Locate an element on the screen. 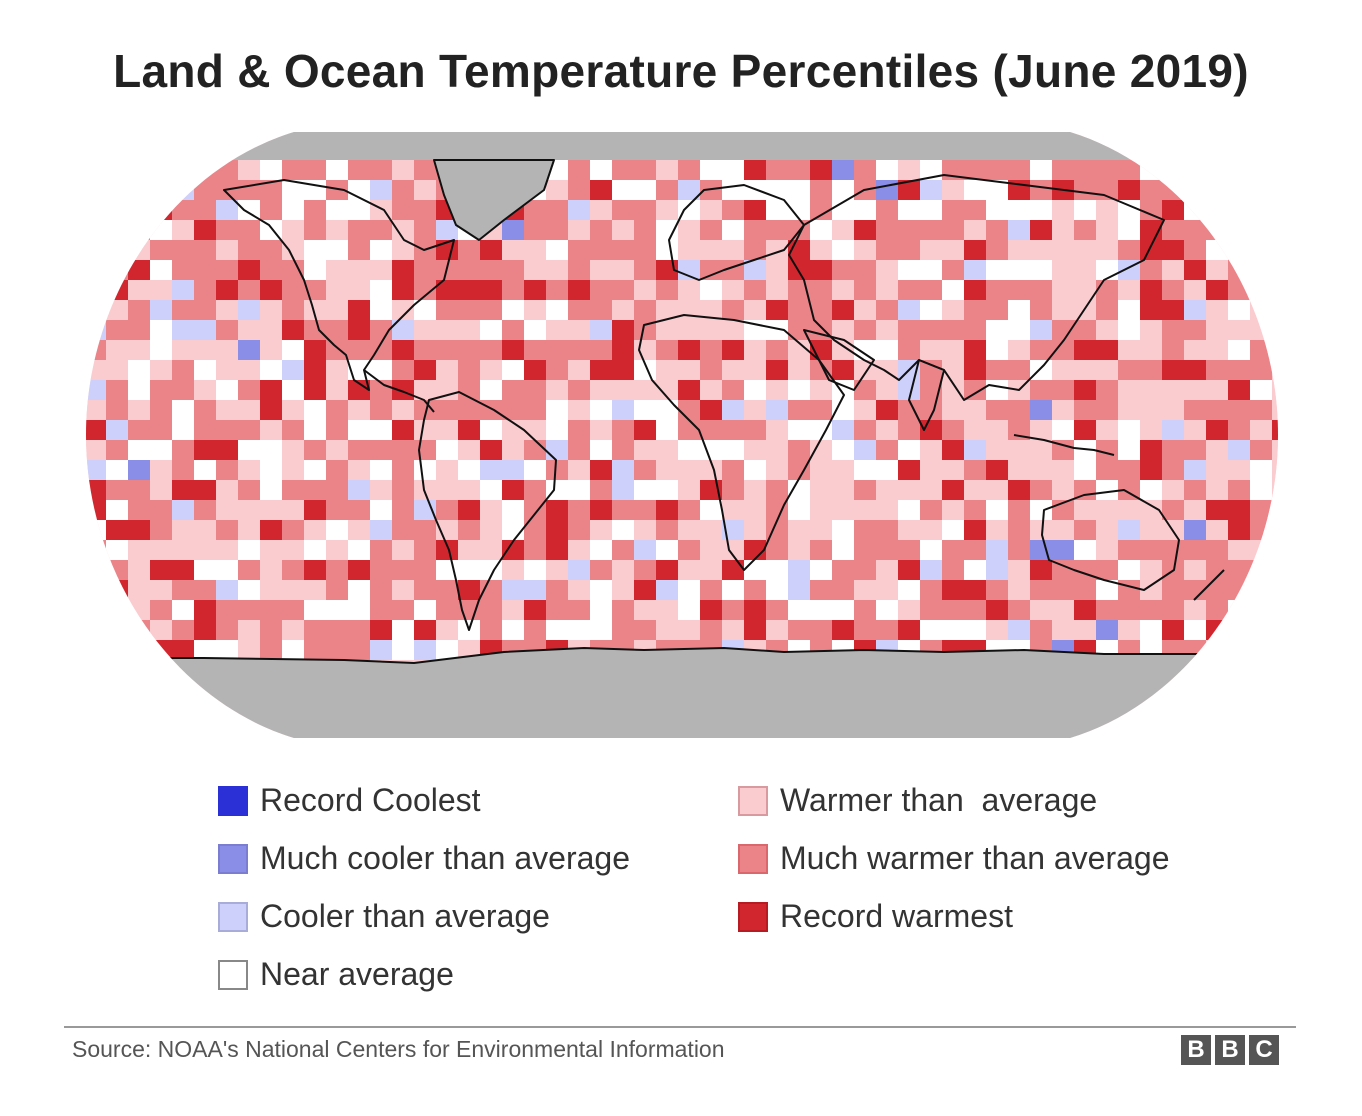 The height and width of the screenshot is (1116, 1362). legend-swatch is located at coordinates (753, 858).